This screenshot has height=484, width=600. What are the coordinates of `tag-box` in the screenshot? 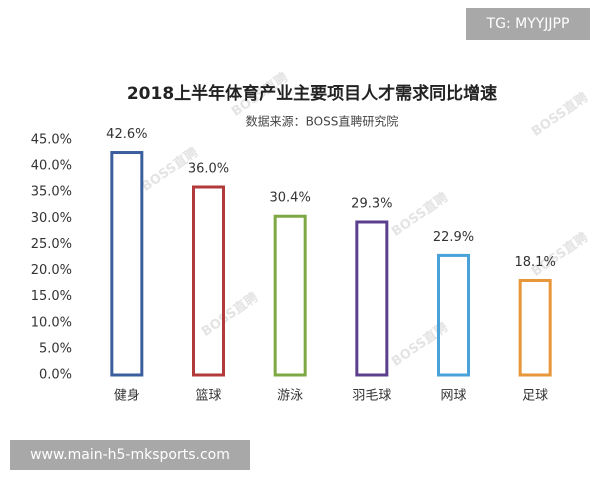 It's located at (528, 24).